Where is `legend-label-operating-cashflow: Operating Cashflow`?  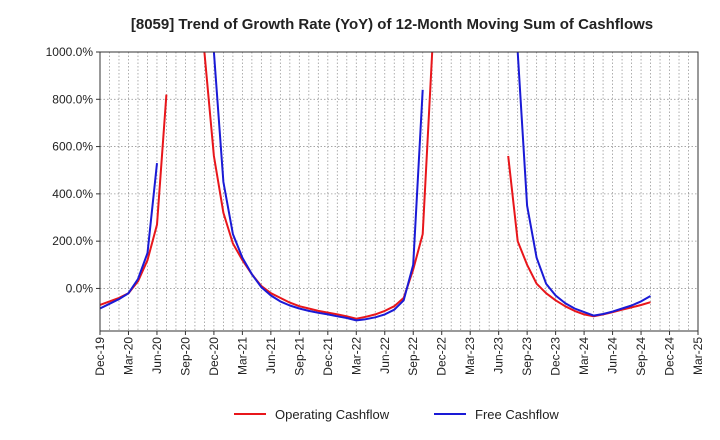 legend-label-operating-cashflow: Operating Cashflow is located at coordinates (332, 414).